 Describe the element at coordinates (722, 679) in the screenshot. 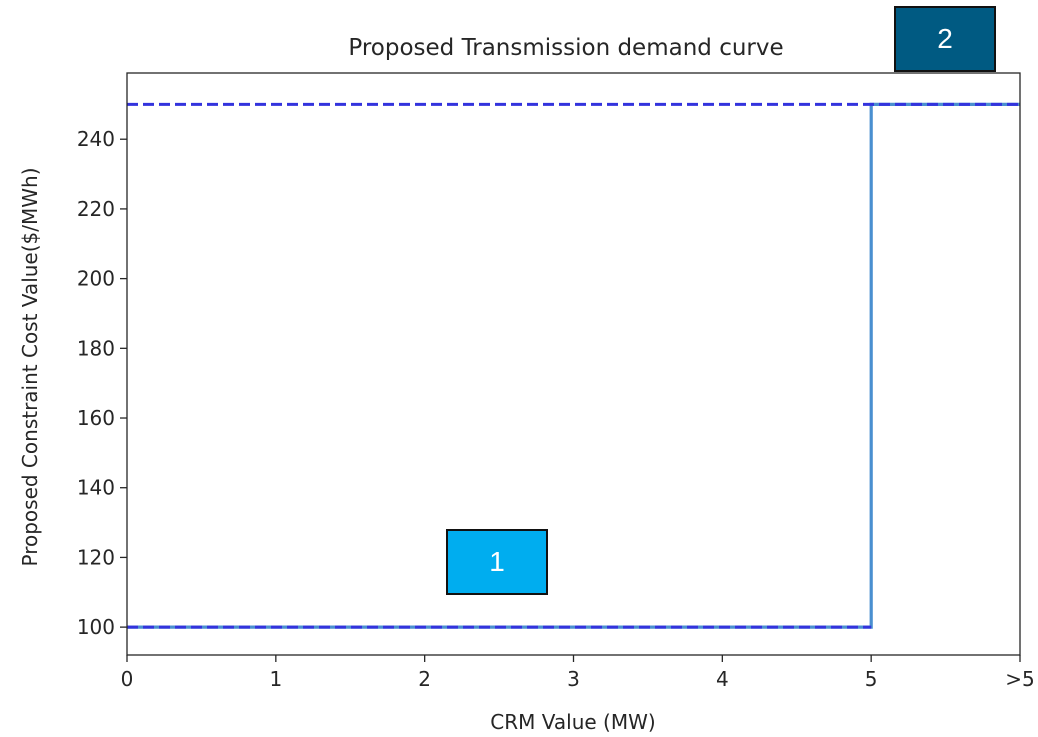

I see `x-tick-label: 4` at that location.